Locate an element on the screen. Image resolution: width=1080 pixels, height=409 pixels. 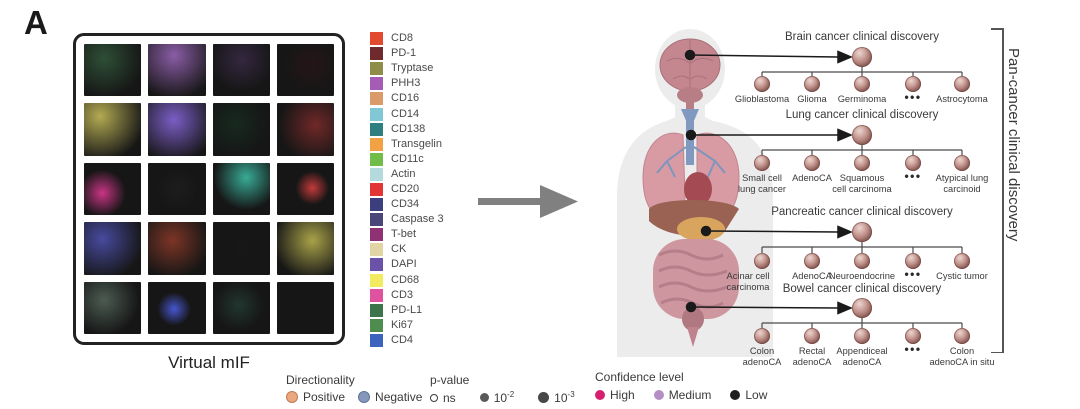
marker-row-cd20: CD20 is located at coordinates (407, 189).